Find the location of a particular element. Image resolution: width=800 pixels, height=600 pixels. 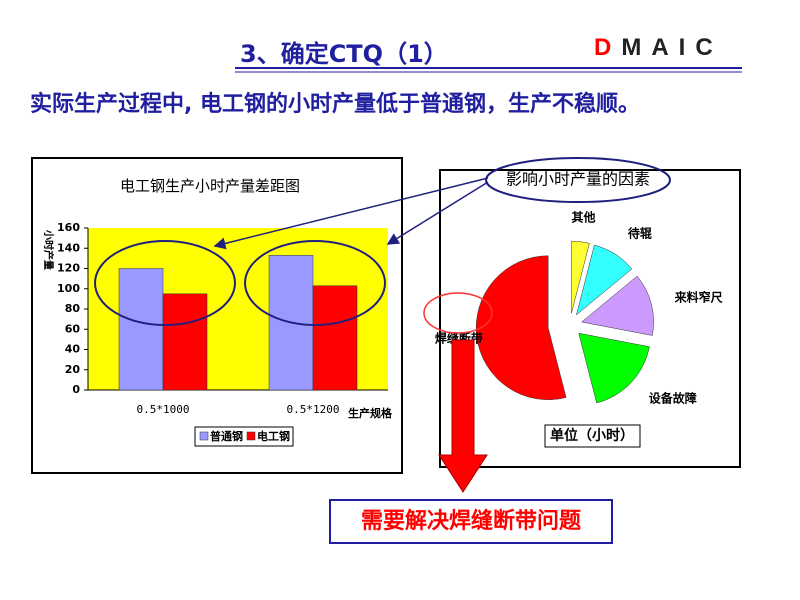

y-tick-label: 140 is located at coordinates (68, 247).